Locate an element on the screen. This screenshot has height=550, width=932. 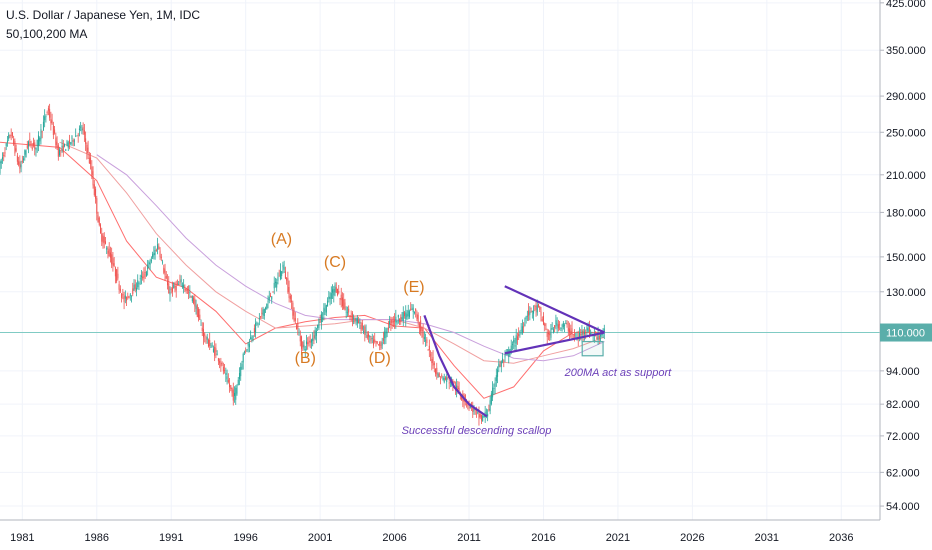
time-tick-label: 1996 is located at coordinates (245, 538).